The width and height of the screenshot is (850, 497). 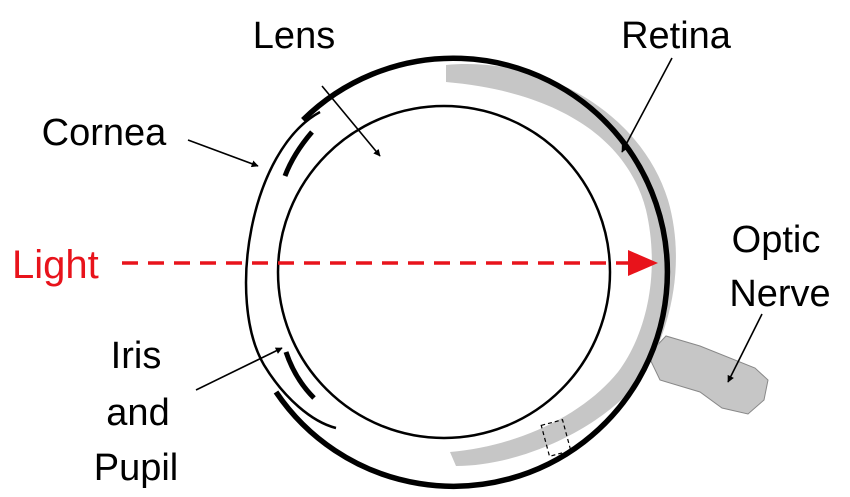 I want to click on iris-label-line3: Pupil, so click(x=136, y=468).